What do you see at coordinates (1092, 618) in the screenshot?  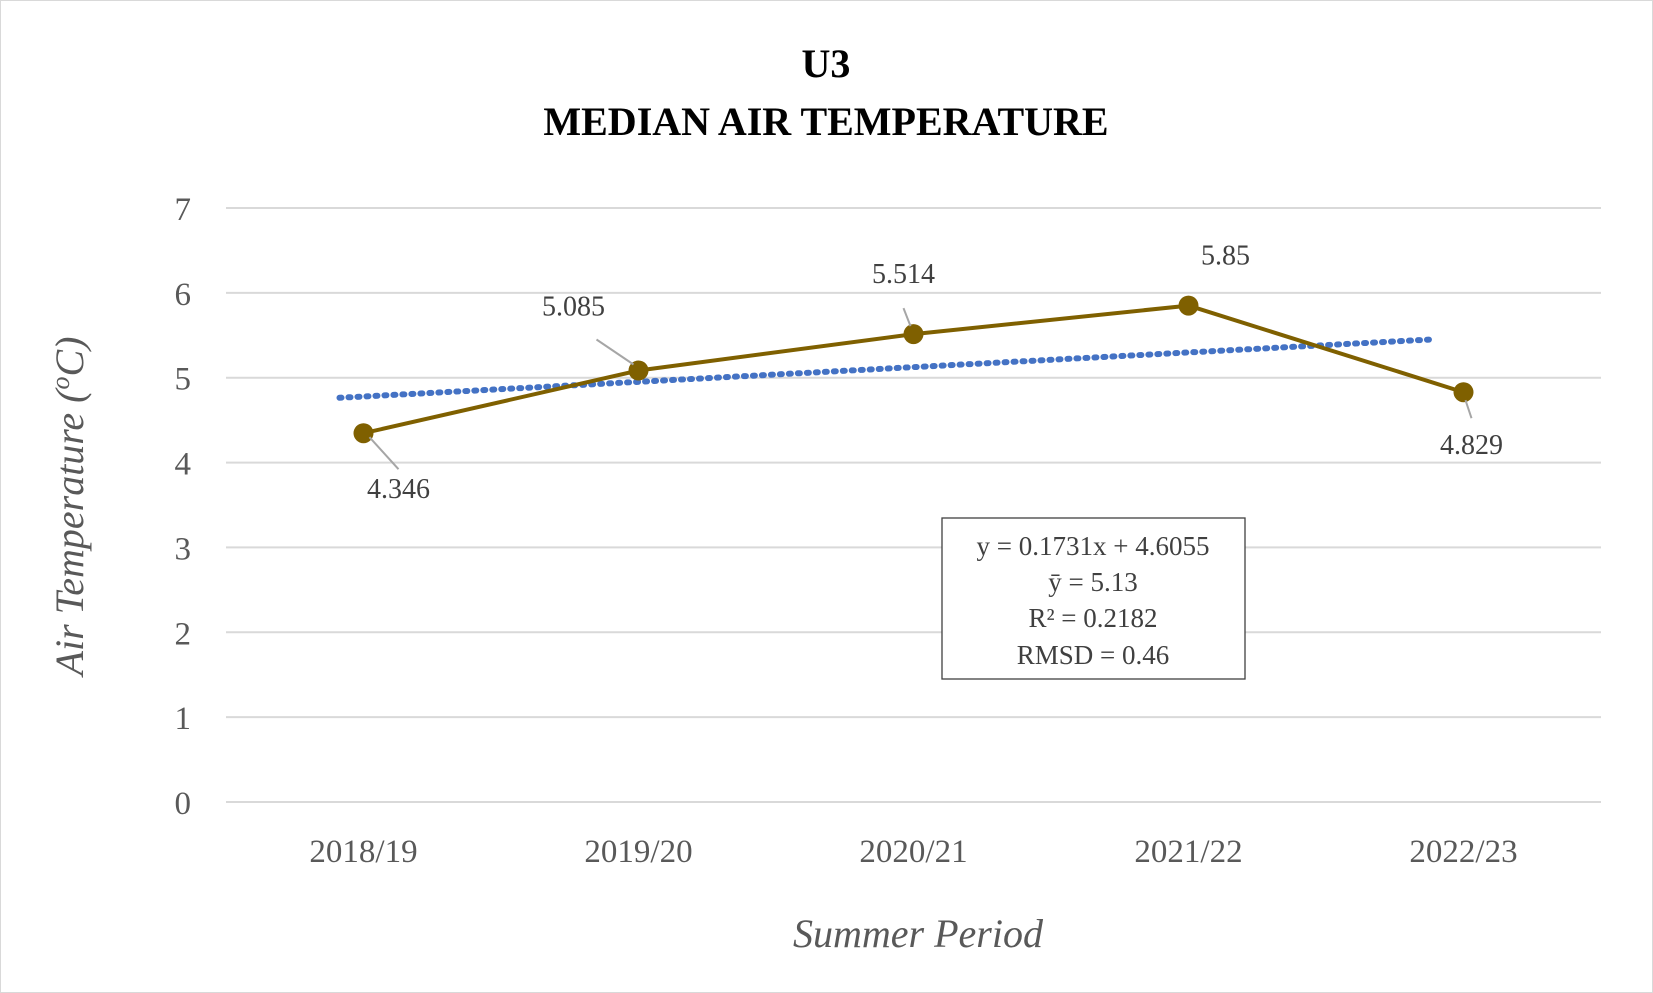 I see `stats-r-squared: R² = 0.2182` at bounding box center [1092, 618].